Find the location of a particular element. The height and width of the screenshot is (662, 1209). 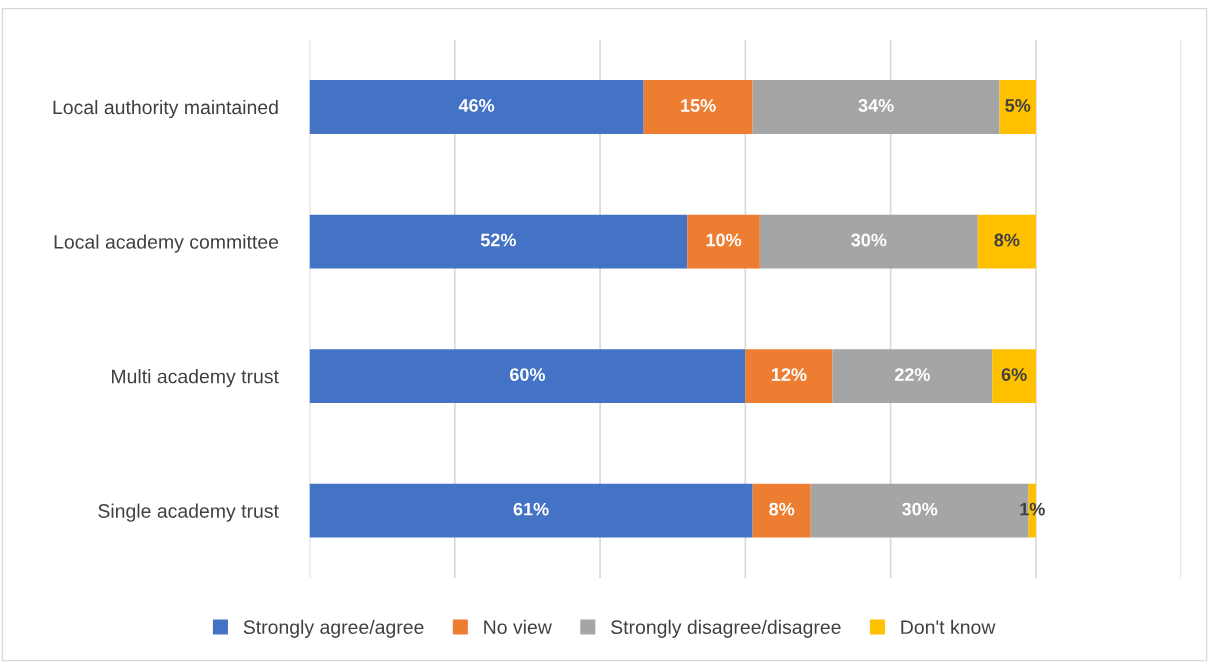

data-label: 12% is located at coordinates (789, 374).